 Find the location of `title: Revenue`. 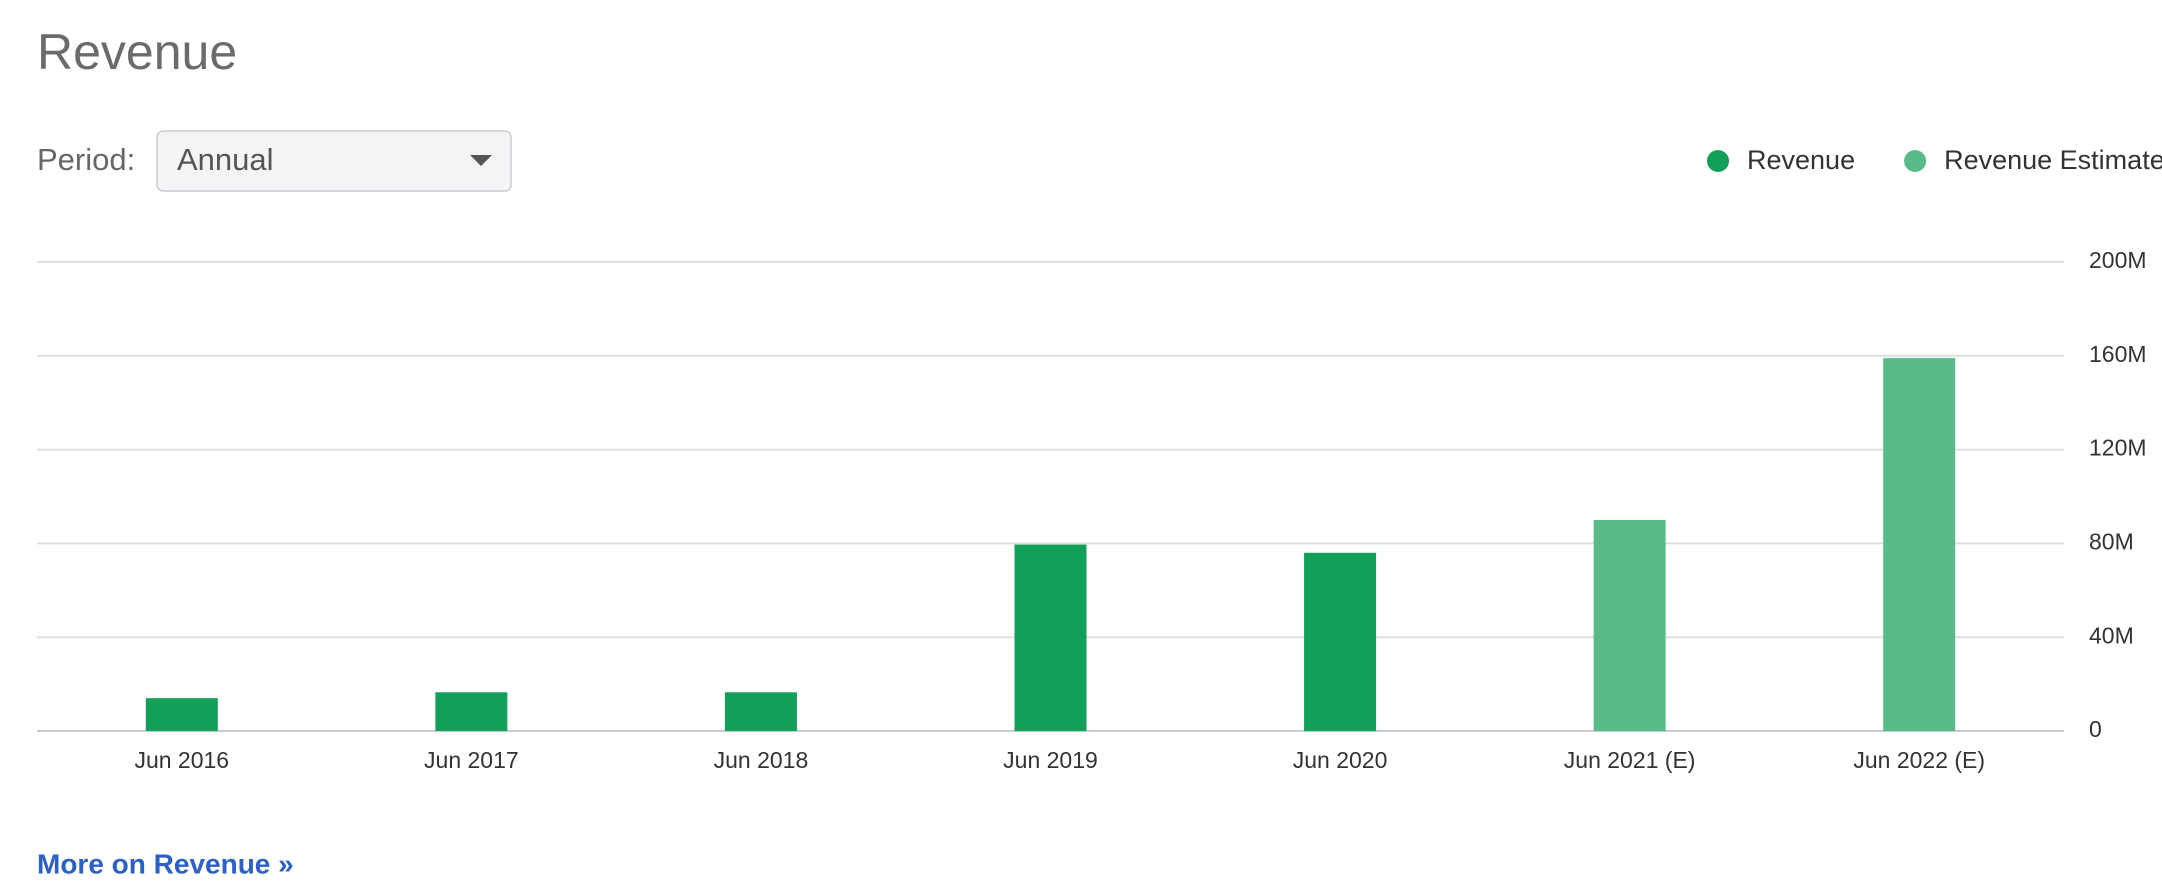

title: Revenue is located at coordinates (137, 52).